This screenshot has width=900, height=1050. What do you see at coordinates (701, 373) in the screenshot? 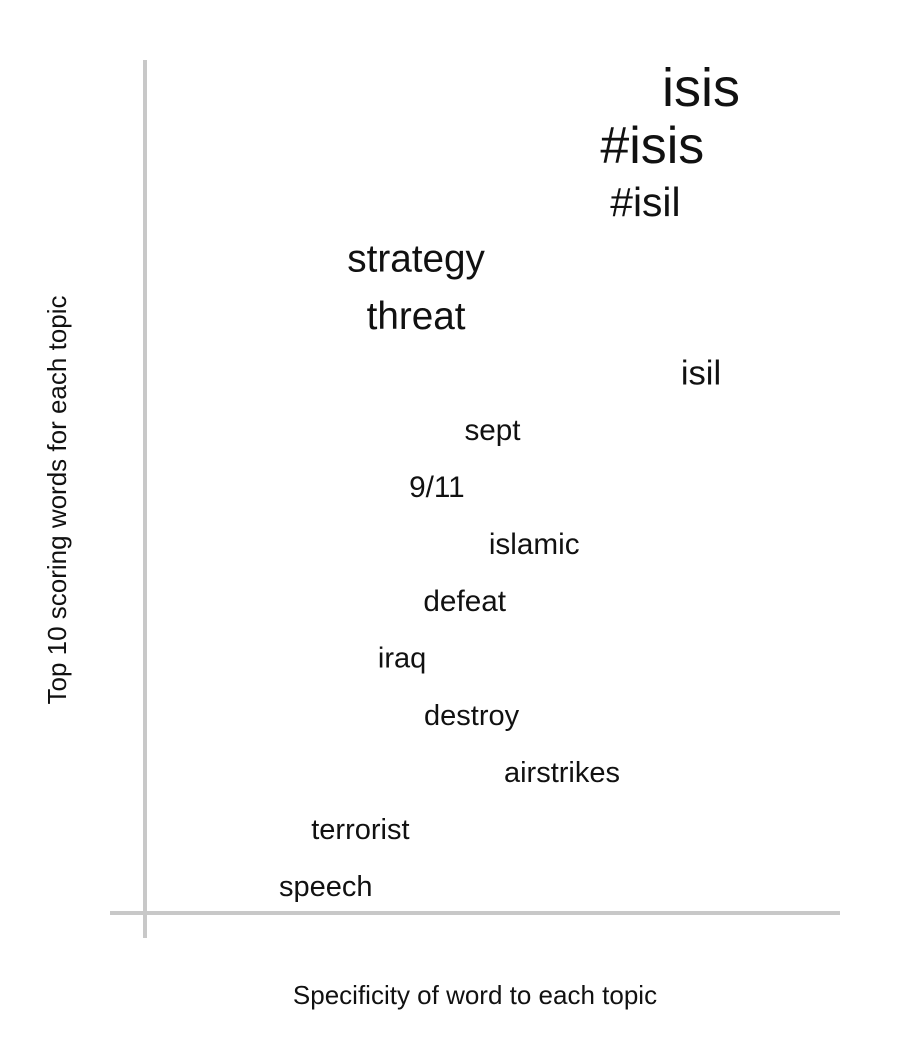
I see `word-mark-5: isil` at bounding box center [701, 373].